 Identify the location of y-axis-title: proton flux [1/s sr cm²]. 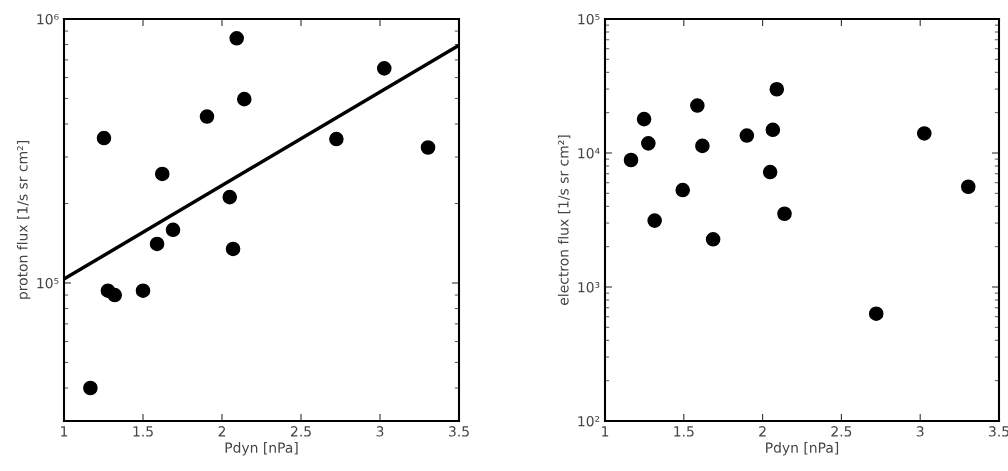
(23, 220).